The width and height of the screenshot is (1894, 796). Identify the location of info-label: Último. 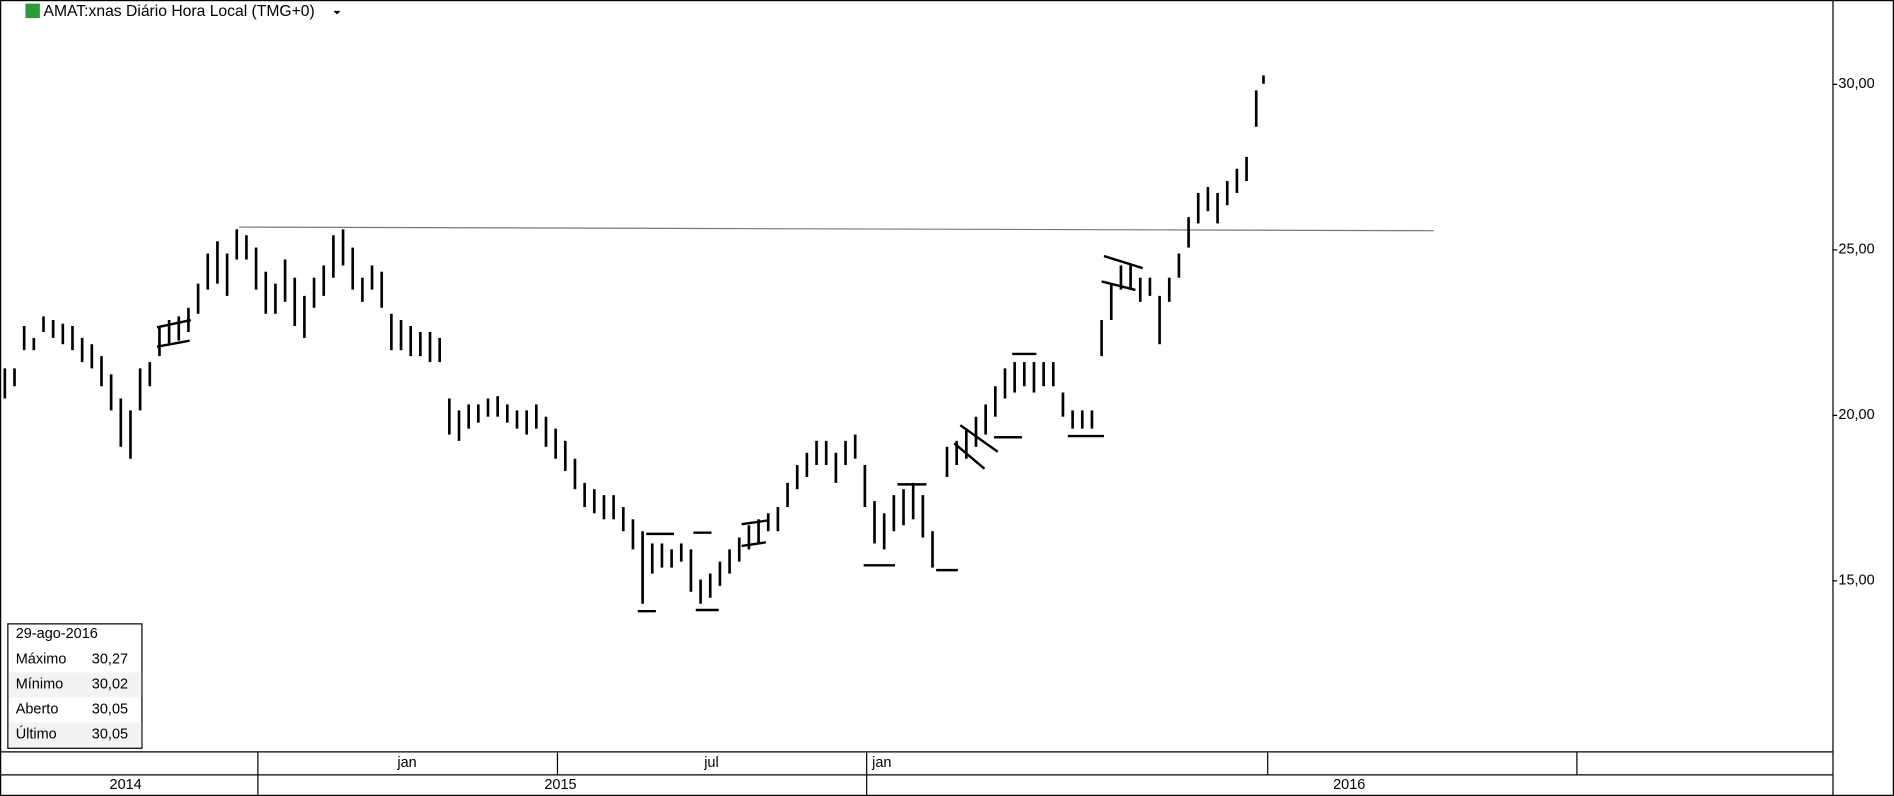
(36, 733).